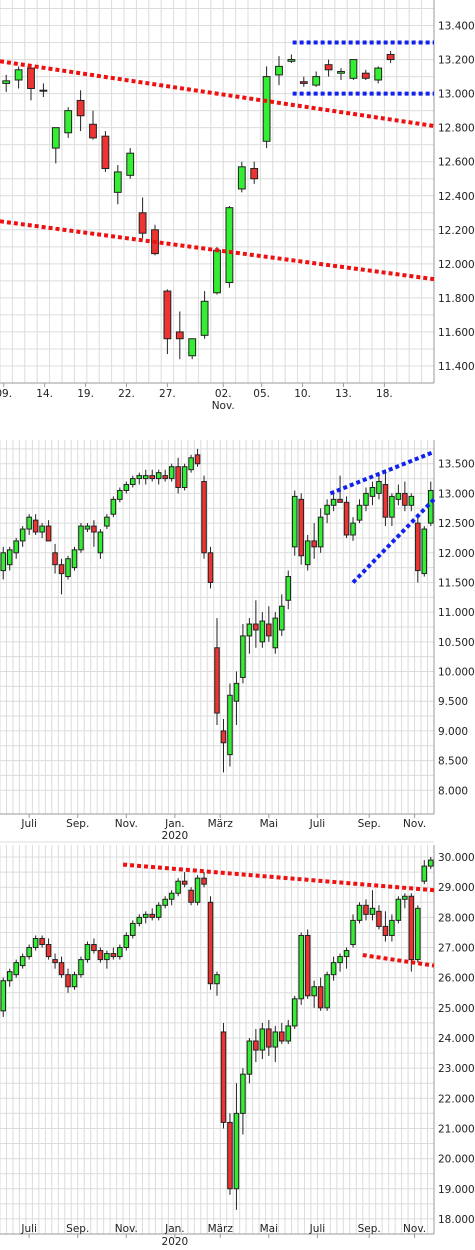 Image resolution: width=475 pixels, height=1250 pixels. Describe the element at coordinates (456, 1009) in the screenshot. I see `y-tick-label: 25.000` at that location.